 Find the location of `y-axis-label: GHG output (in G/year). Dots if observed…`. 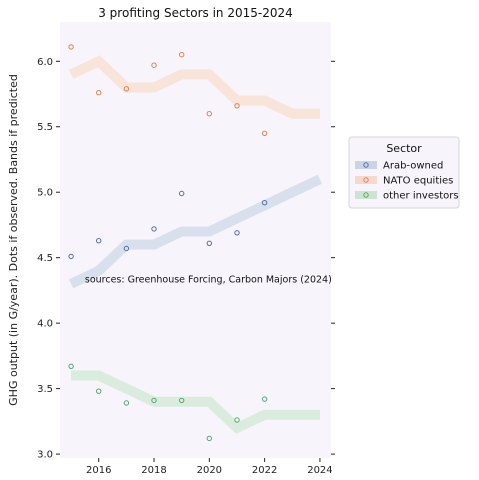

y-axis-label: GHG output (in G/year). Dots if observed… is located at coordinates (13, 240).